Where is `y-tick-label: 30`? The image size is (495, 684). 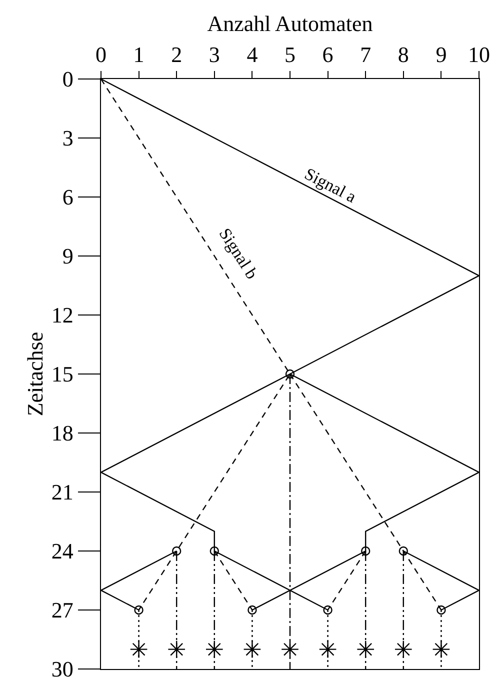 y-tick-label: 30 is located at coordinates (62, 669).